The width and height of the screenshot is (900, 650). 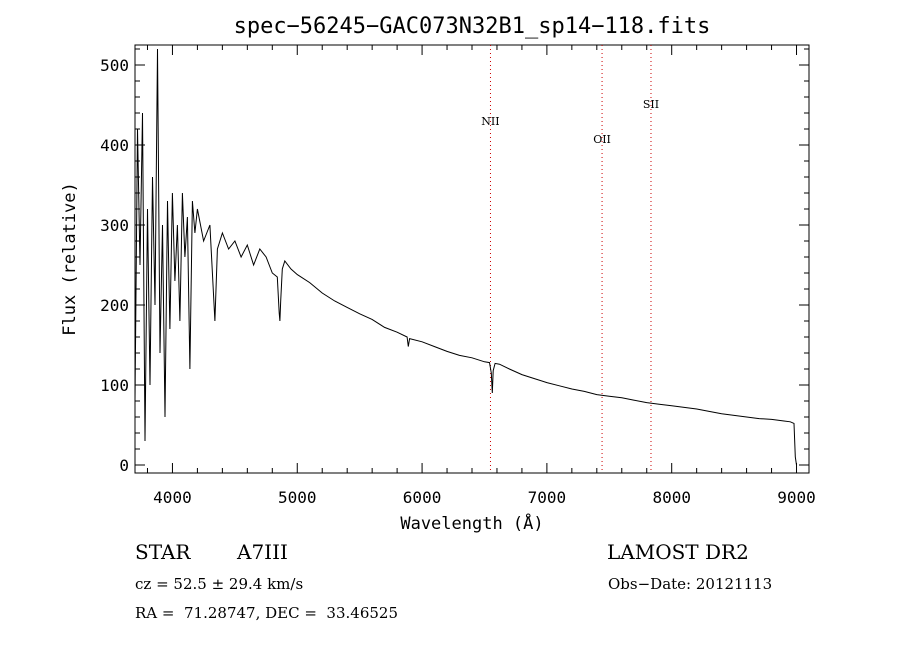 I want to click on emission-line-label: SII, so click(x=651, y=104).